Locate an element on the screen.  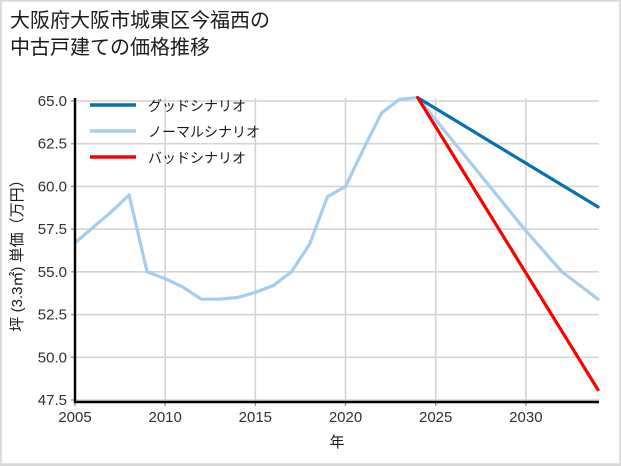
y-axis-label: 坪 (3.3㎡) 単価（万円） is located at coordinates (17, 251).